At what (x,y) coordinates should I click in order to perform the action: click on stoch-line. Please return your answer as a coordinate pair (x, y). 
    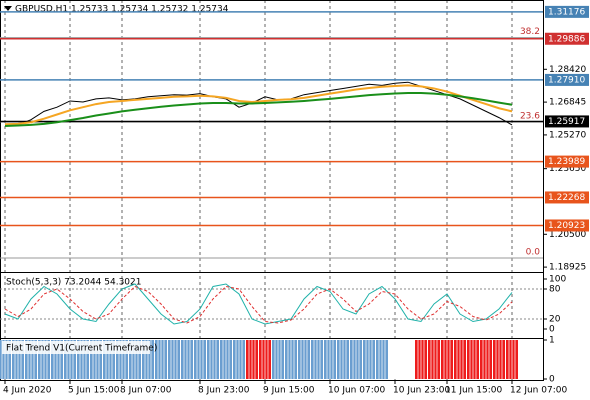
    Looking at the image, I should click on (258, 304).